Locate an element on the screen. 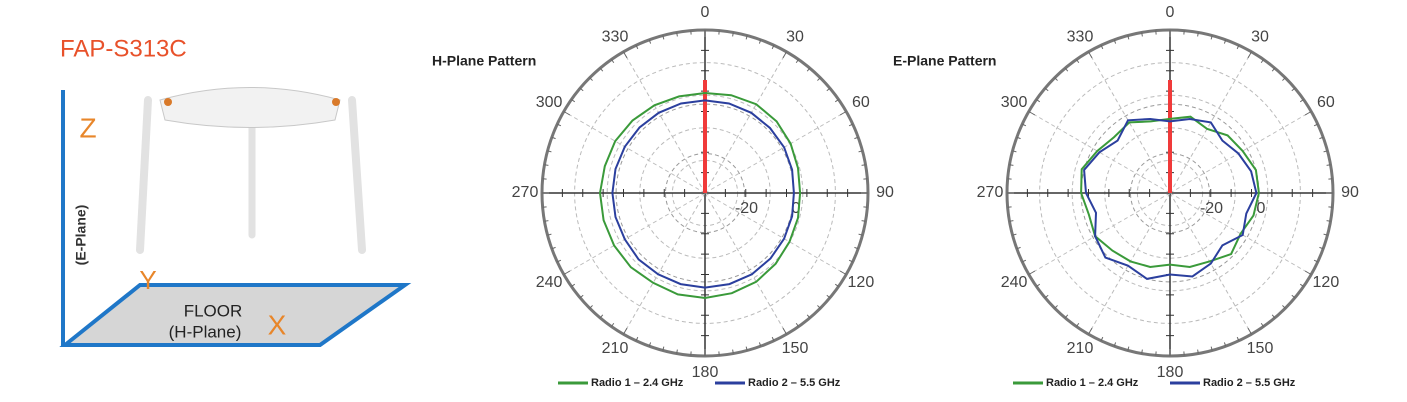  legend-label: Radio 2 – 5.5 GHz is located at coordinates (794, 383).